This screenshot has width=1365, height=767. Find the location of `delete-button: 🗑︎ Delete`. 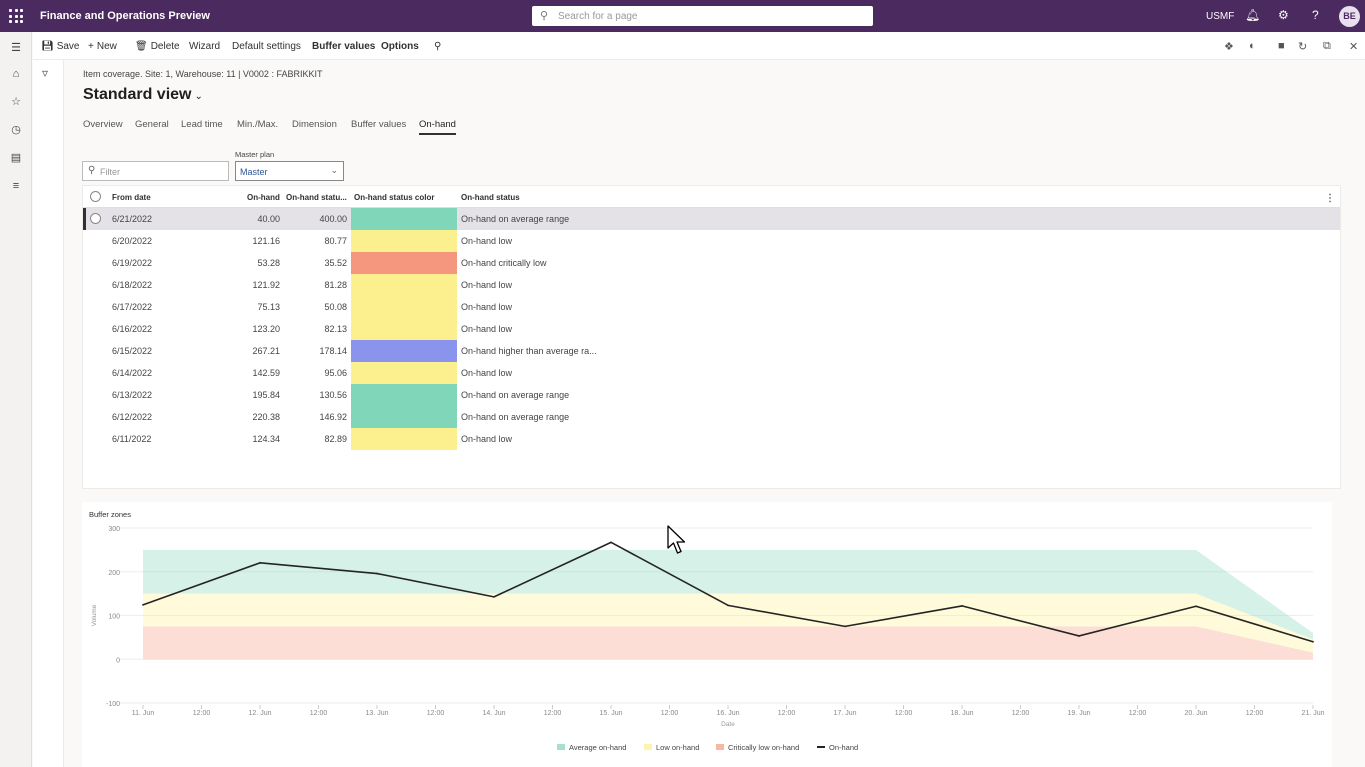

delete-button: 🗑︎ Delete is located at coordinates (157, 46).